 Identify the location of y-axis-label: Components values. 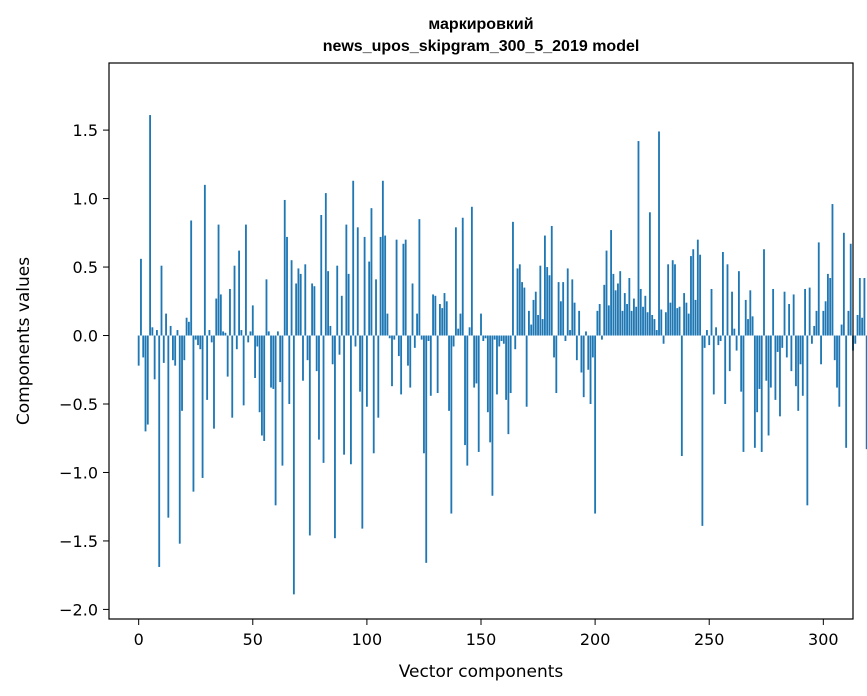
(24, 341).